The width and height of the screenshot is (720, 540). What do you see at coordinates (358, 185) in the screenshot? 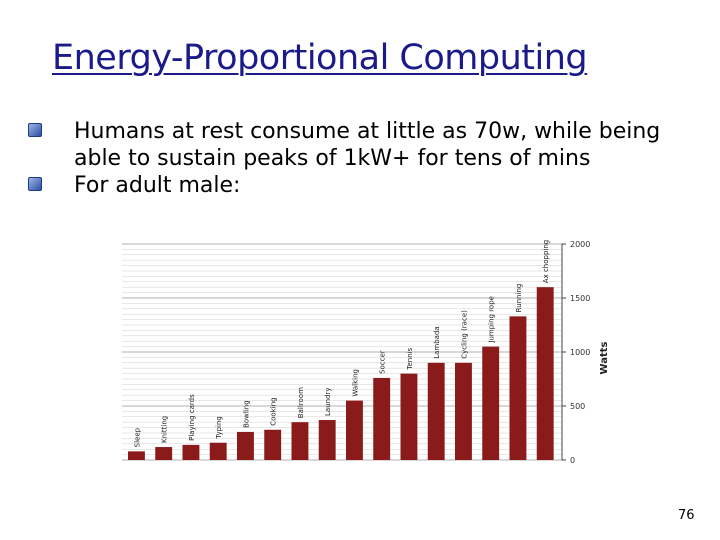
I see `bullet-item: For adult male:` at bounding box center [358, 185].